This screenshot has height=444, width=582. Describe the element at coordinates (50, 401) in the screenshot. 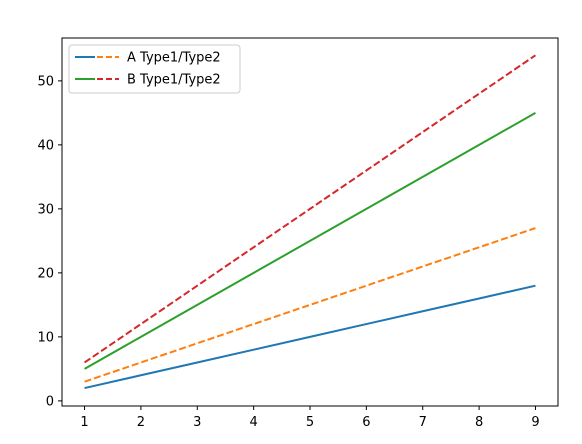

I see `y-tick-label: 0` at that location.